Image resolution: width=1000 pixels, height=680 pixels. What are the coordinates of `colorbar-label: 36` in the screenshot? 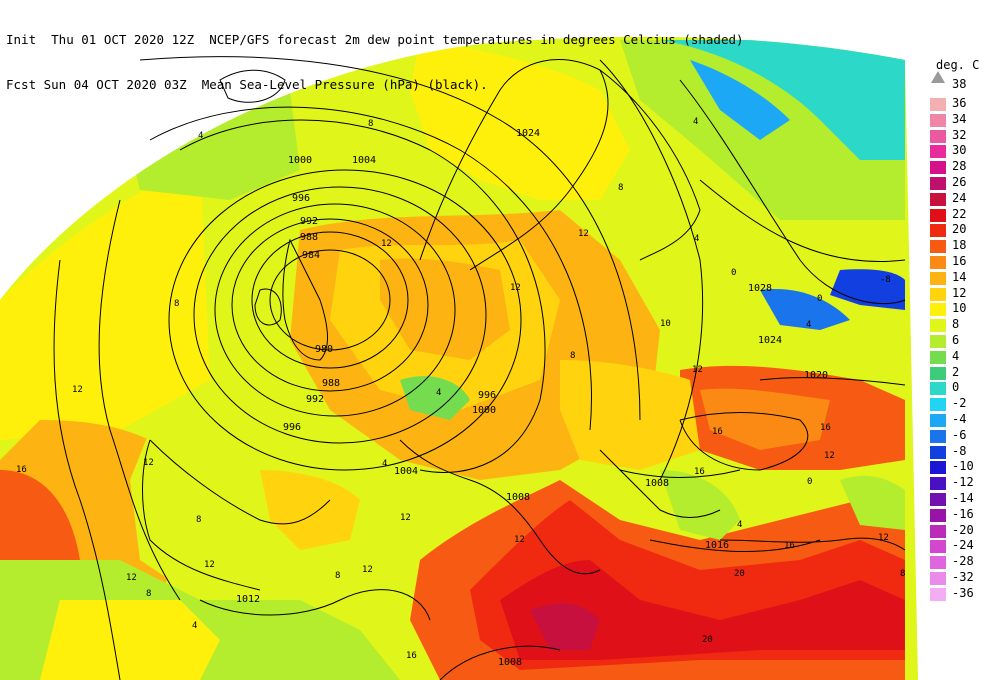 It's located at (959, 103).